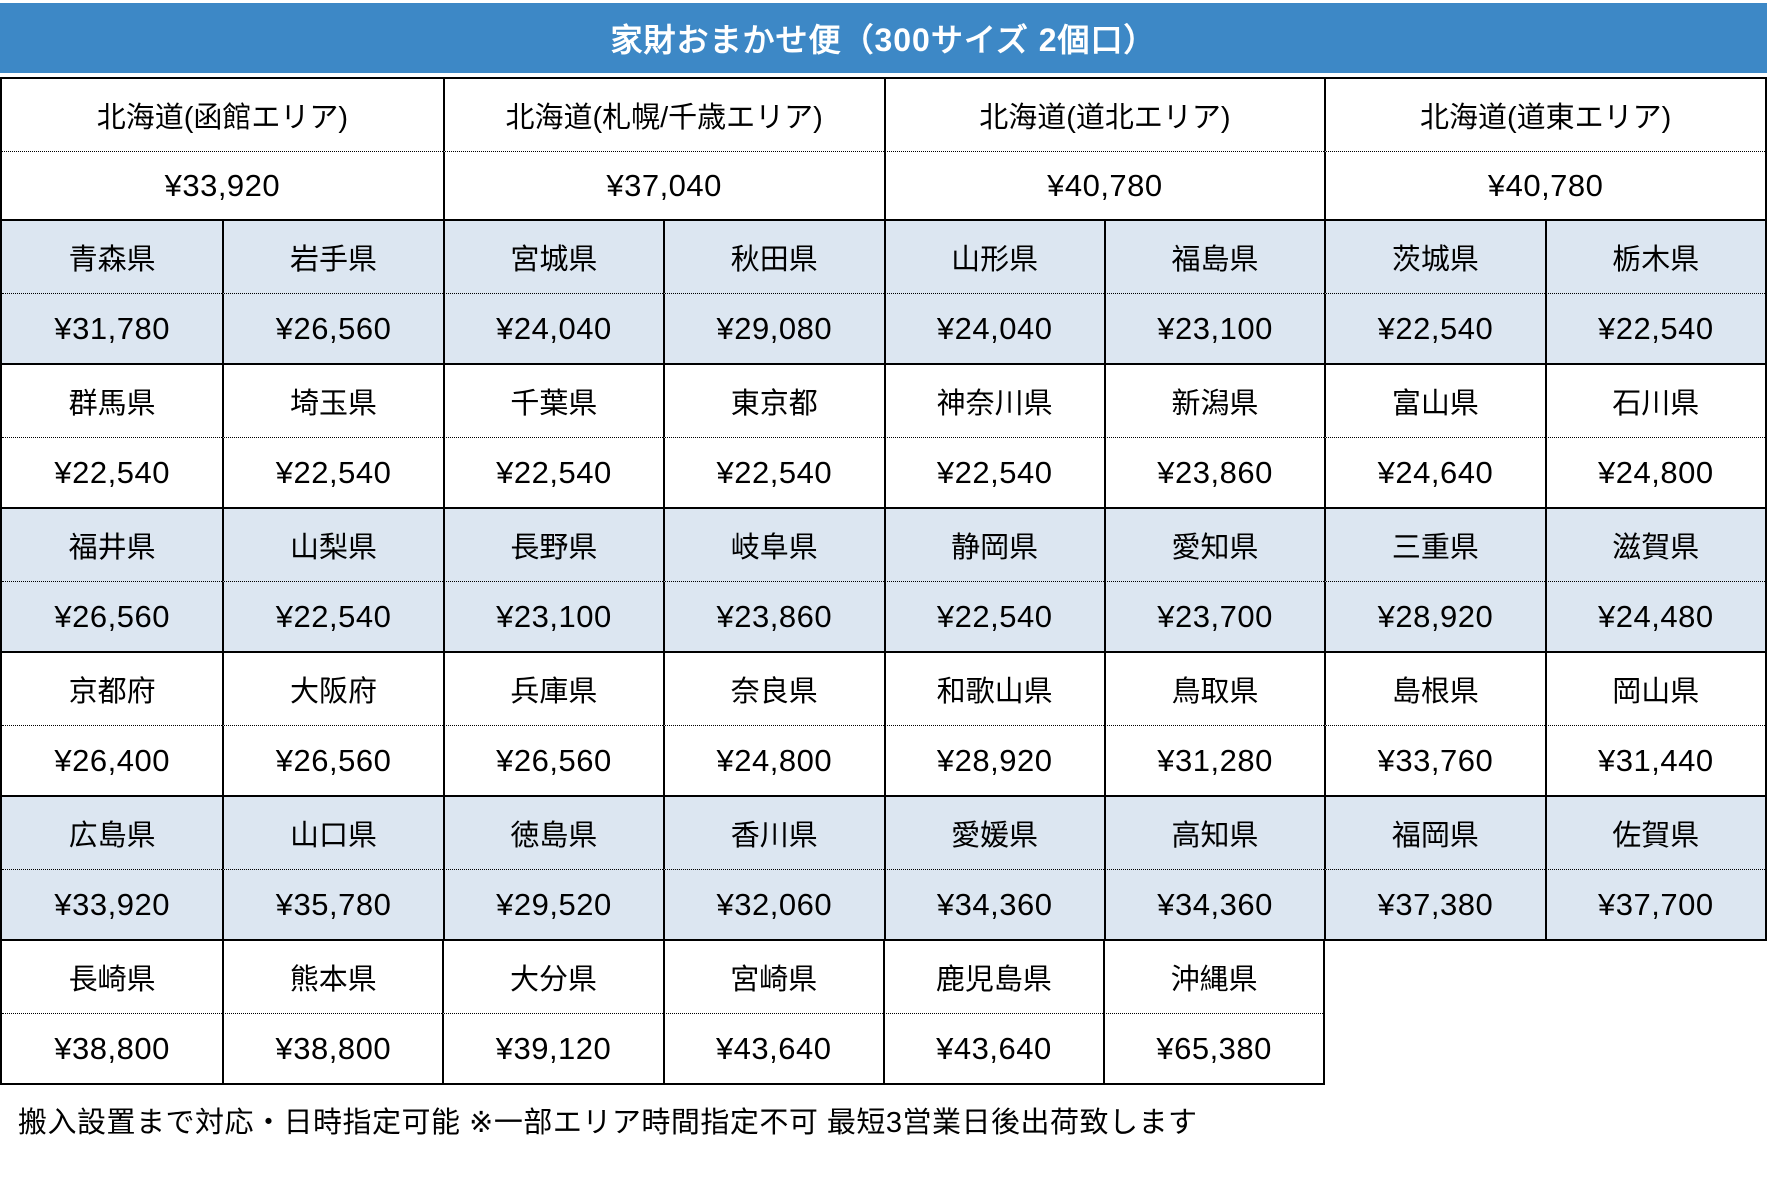  I want to click on price-cell: ¥31,280, so click(1214, 760).